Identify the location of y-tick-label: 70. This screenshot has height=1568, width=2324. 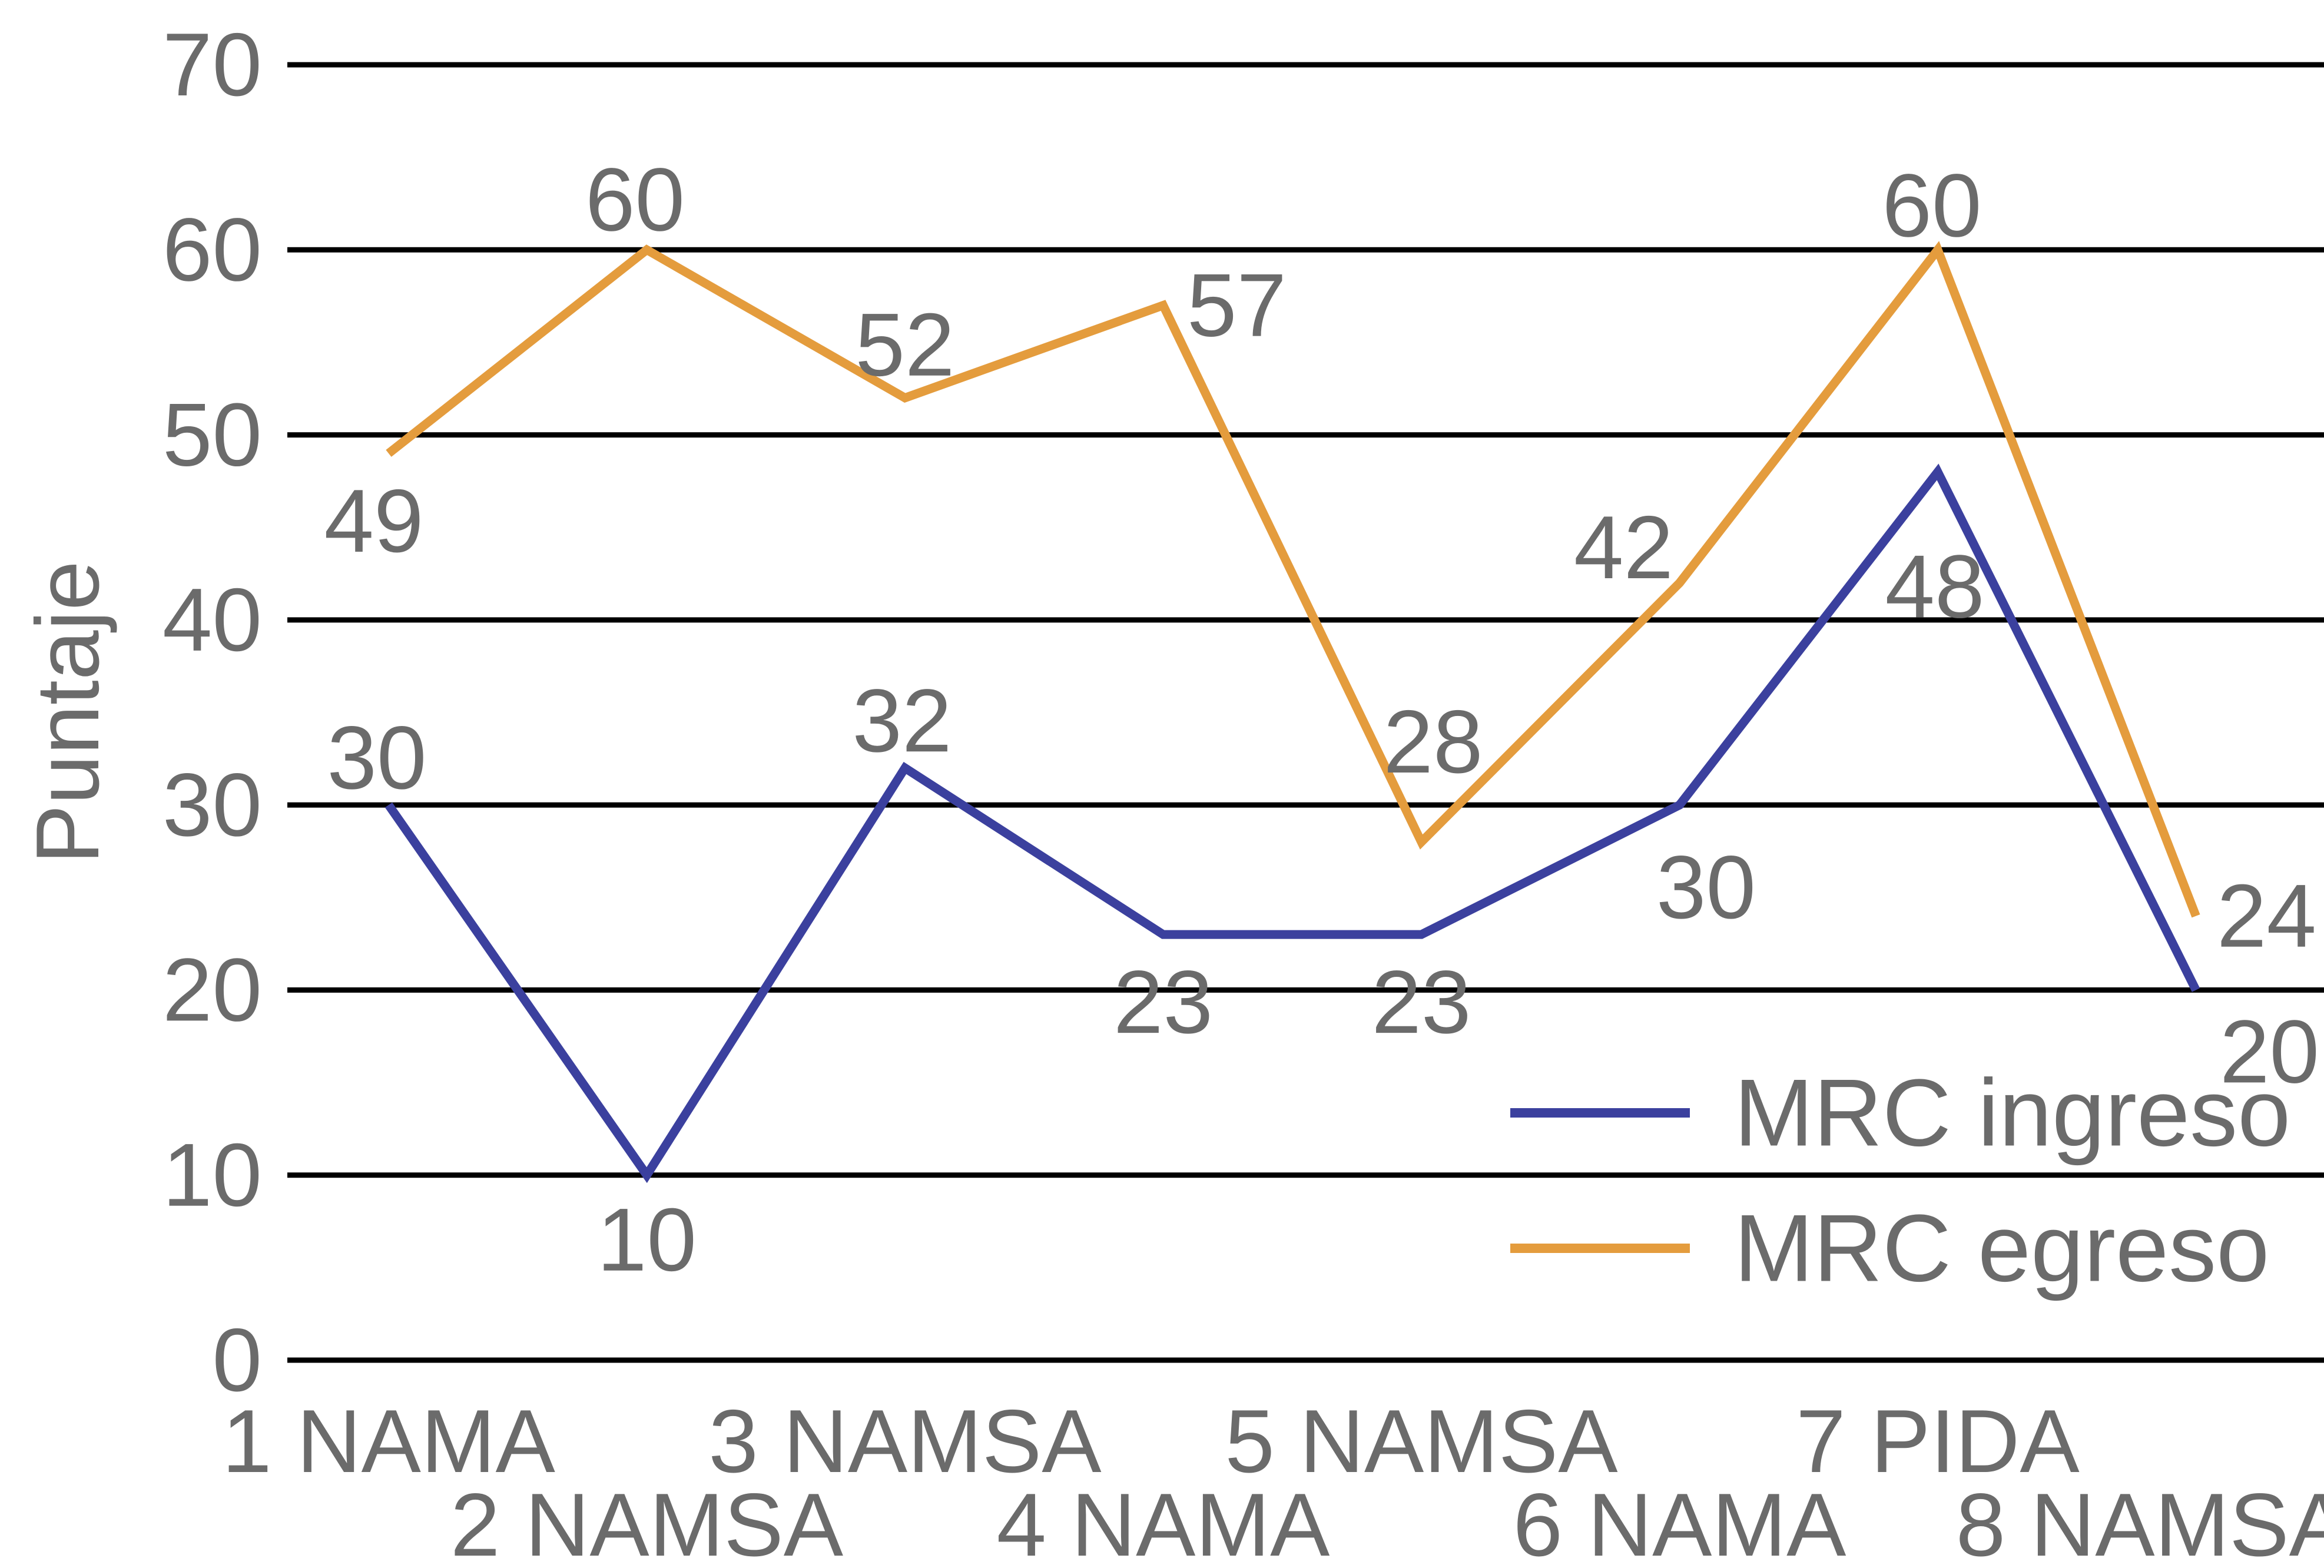
(212, 65).